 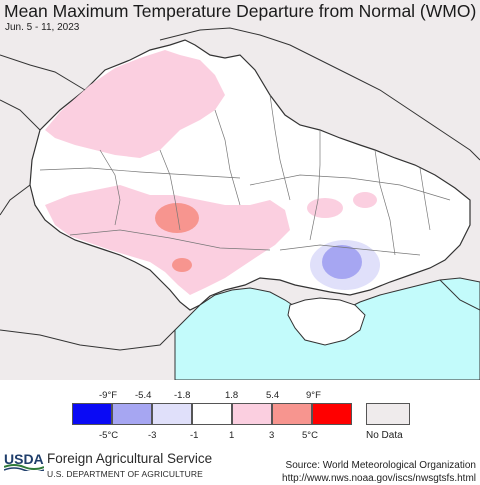 What do you see at coordinates (42, 27) in the screenshot?
I see `date-range: Jun. 5 - 11, 2023` at bounding box center [42, 27].